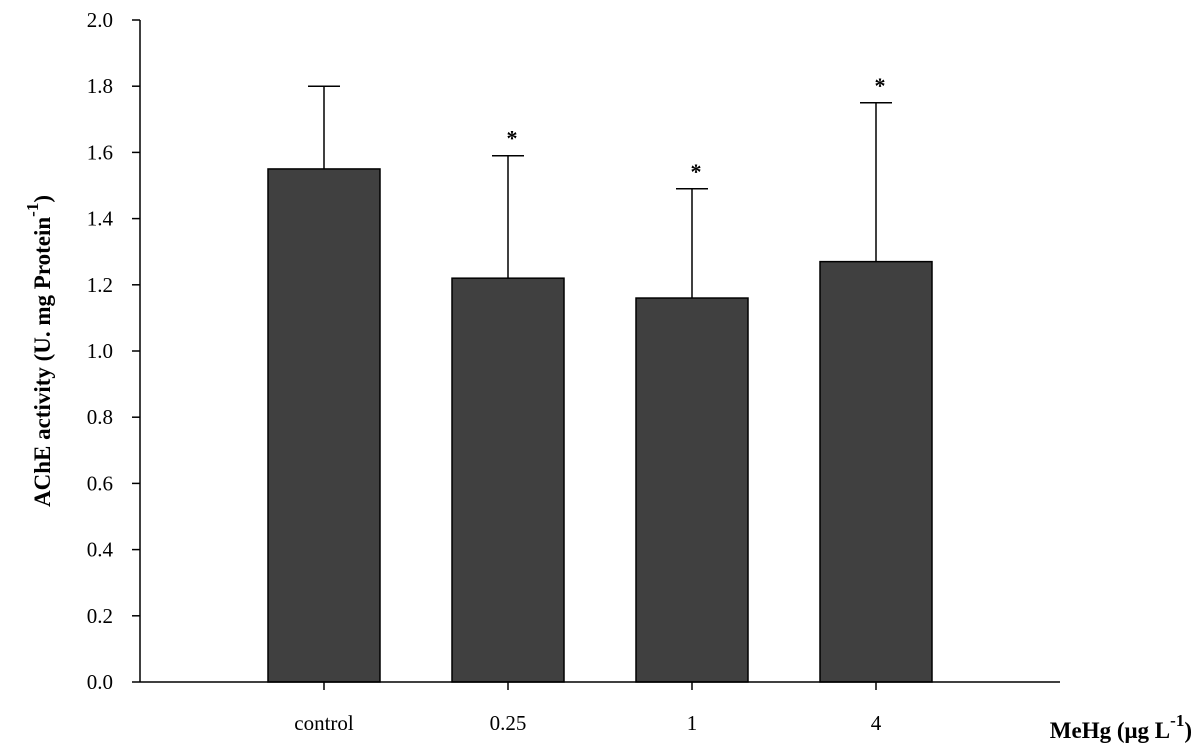  What do you see at coordinates (696, 128) in the screenshot?
I see `significance-group: * * *` at bounding box center [696, 128].